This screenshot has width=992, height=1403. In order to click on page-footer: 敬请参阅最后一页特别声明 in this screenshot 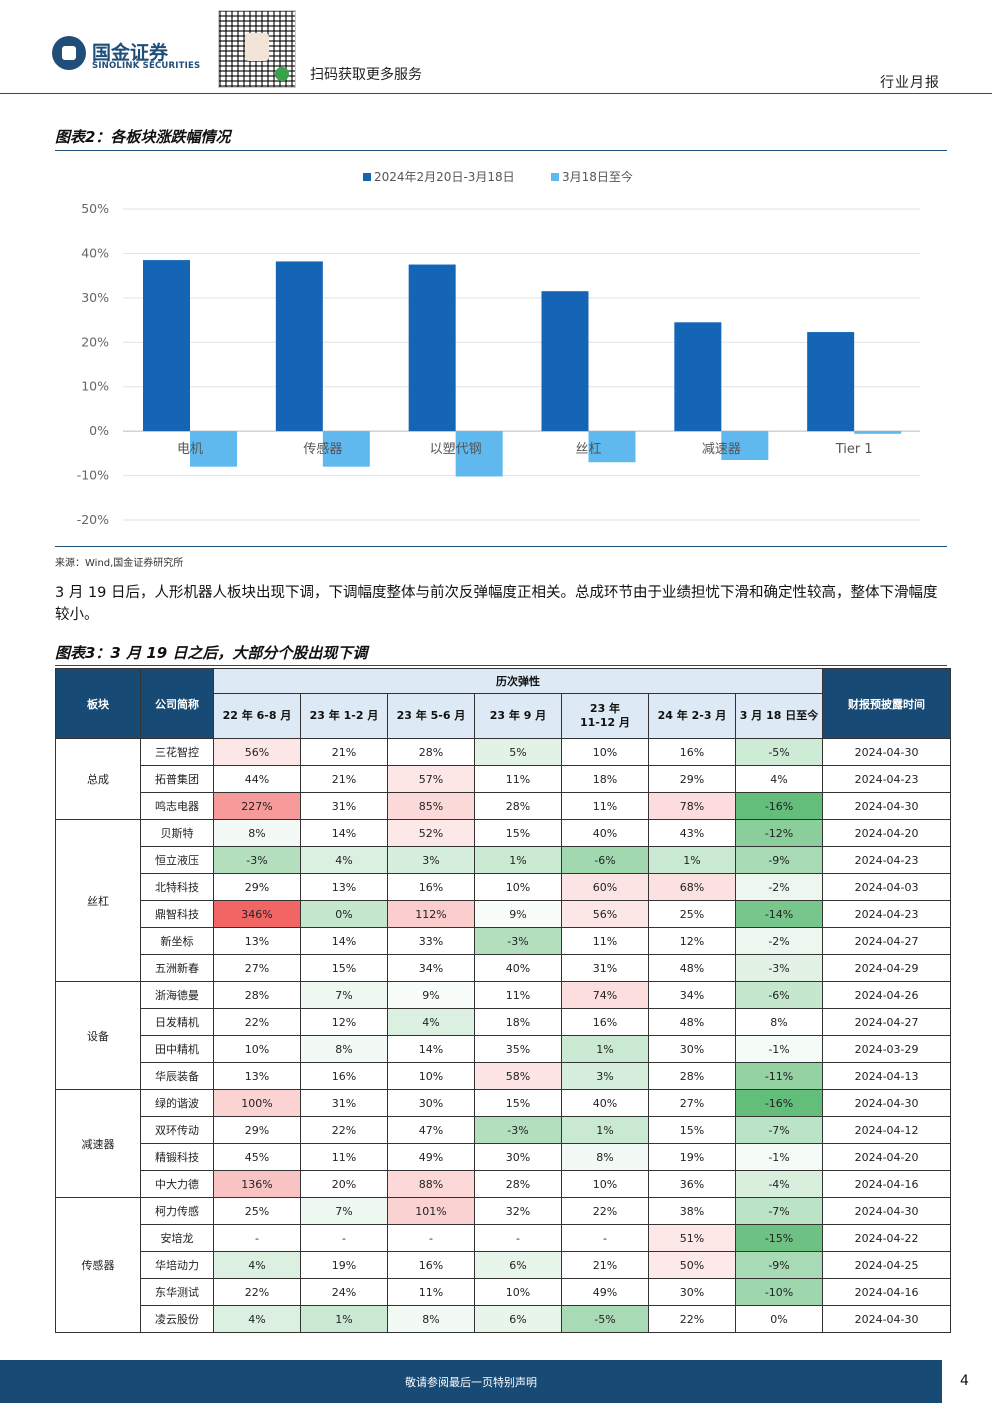, I will do `click(471, 1381)`.